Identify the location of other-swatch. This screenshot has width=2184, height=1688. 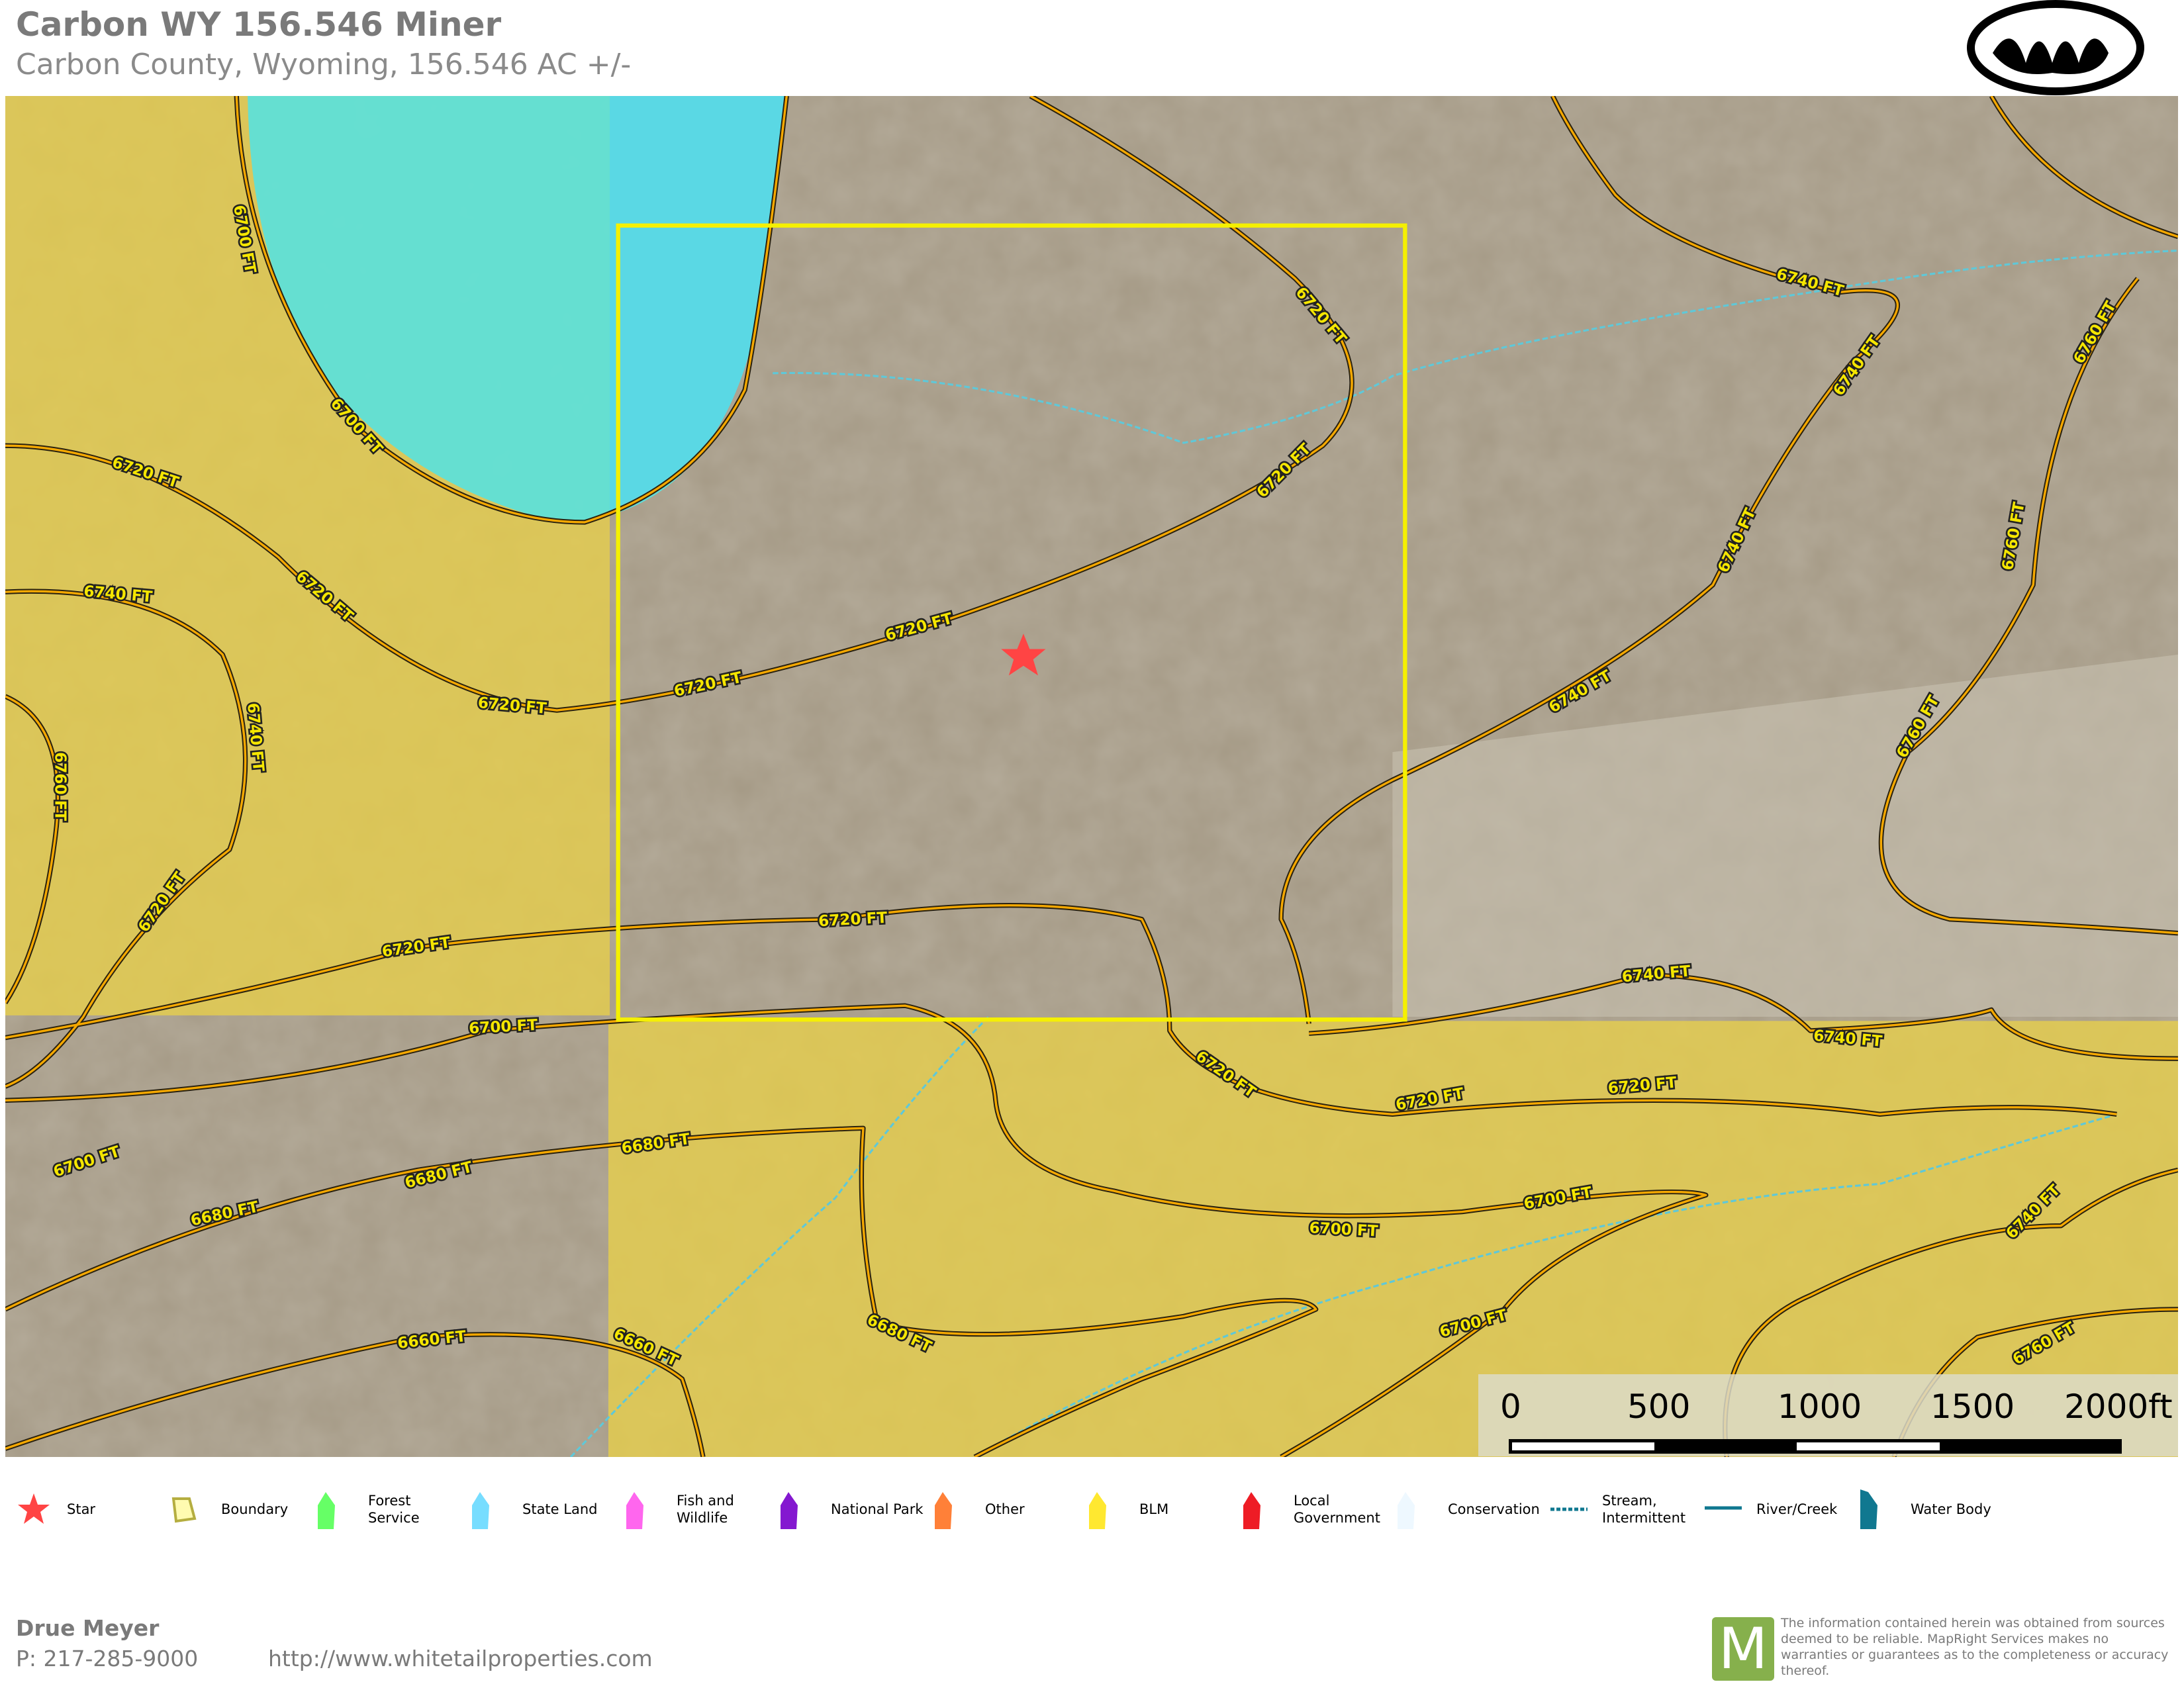
(943, 1510).